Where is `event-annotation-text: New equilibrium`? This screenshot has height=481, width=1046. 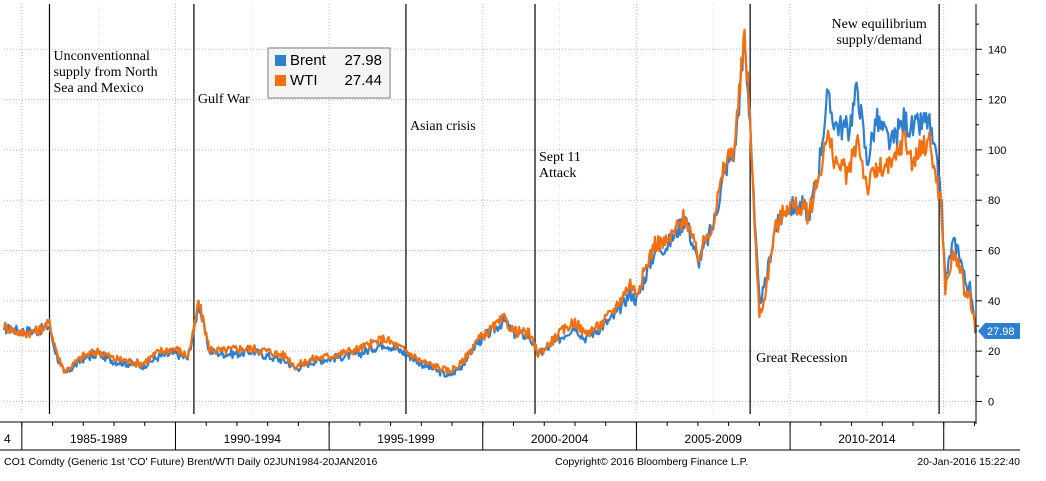
event-annotation-text: New equilibrium is located at coordinates (878, 24).